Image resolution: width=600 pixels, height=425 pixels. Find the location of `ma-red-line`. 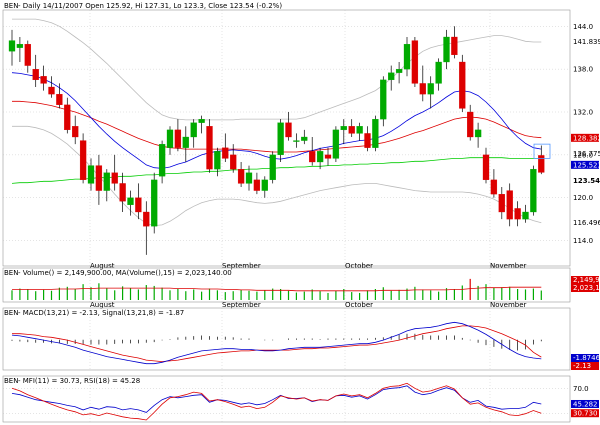

ma-red-line is located at coordinates (277, 126).